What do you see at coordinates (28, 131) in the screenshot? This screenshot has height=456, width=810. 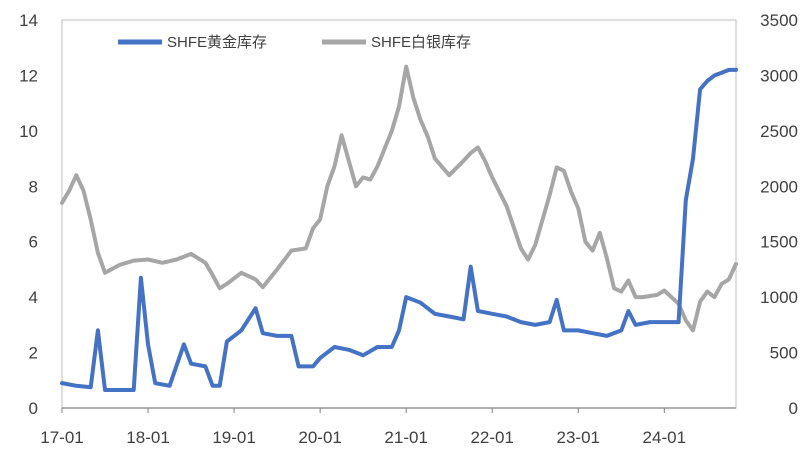 I see `y-left-tick-label: 10` at bounding box center [28, 131].